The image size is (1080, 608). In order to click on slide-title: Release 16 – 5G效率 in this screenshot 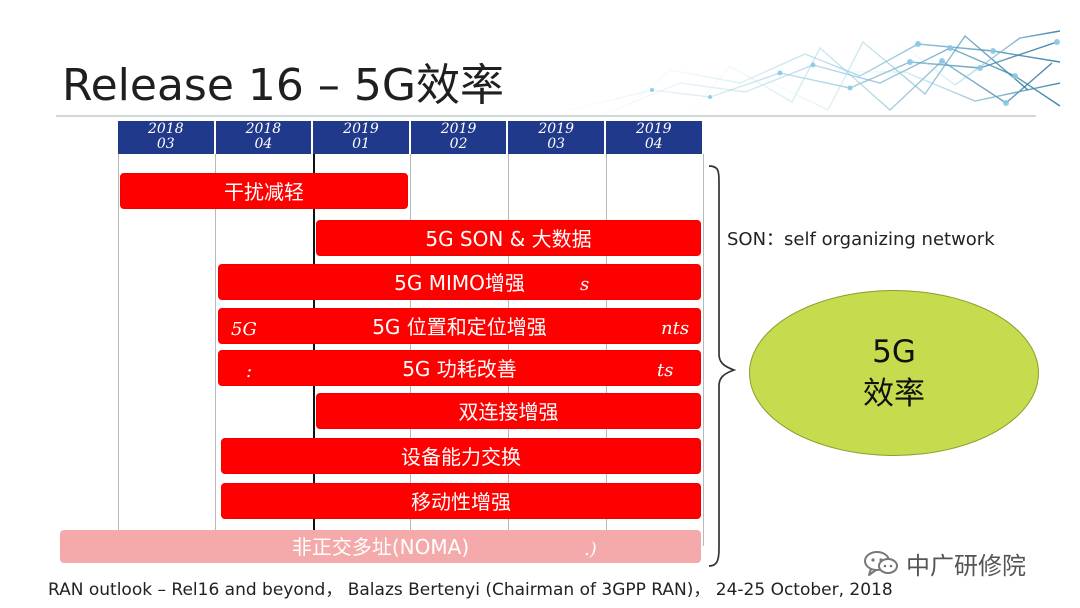, I will do `click(283, 85)`.